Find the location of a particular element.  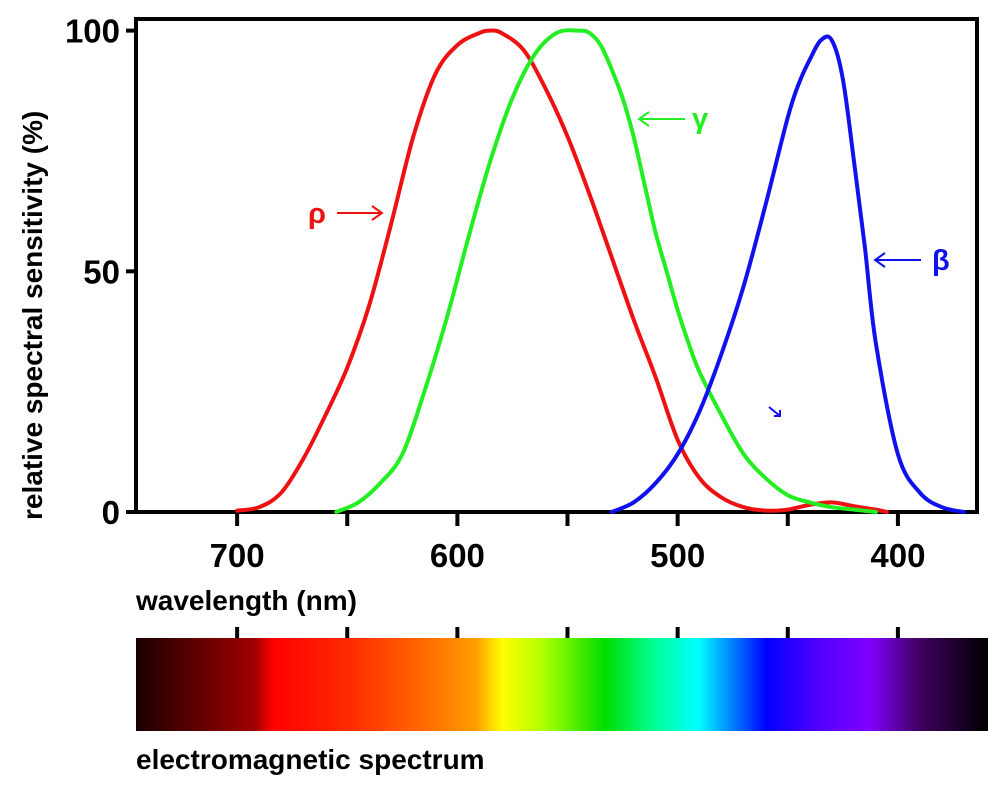

beta-arrow-head-icon is located at coordinates (879, 260).